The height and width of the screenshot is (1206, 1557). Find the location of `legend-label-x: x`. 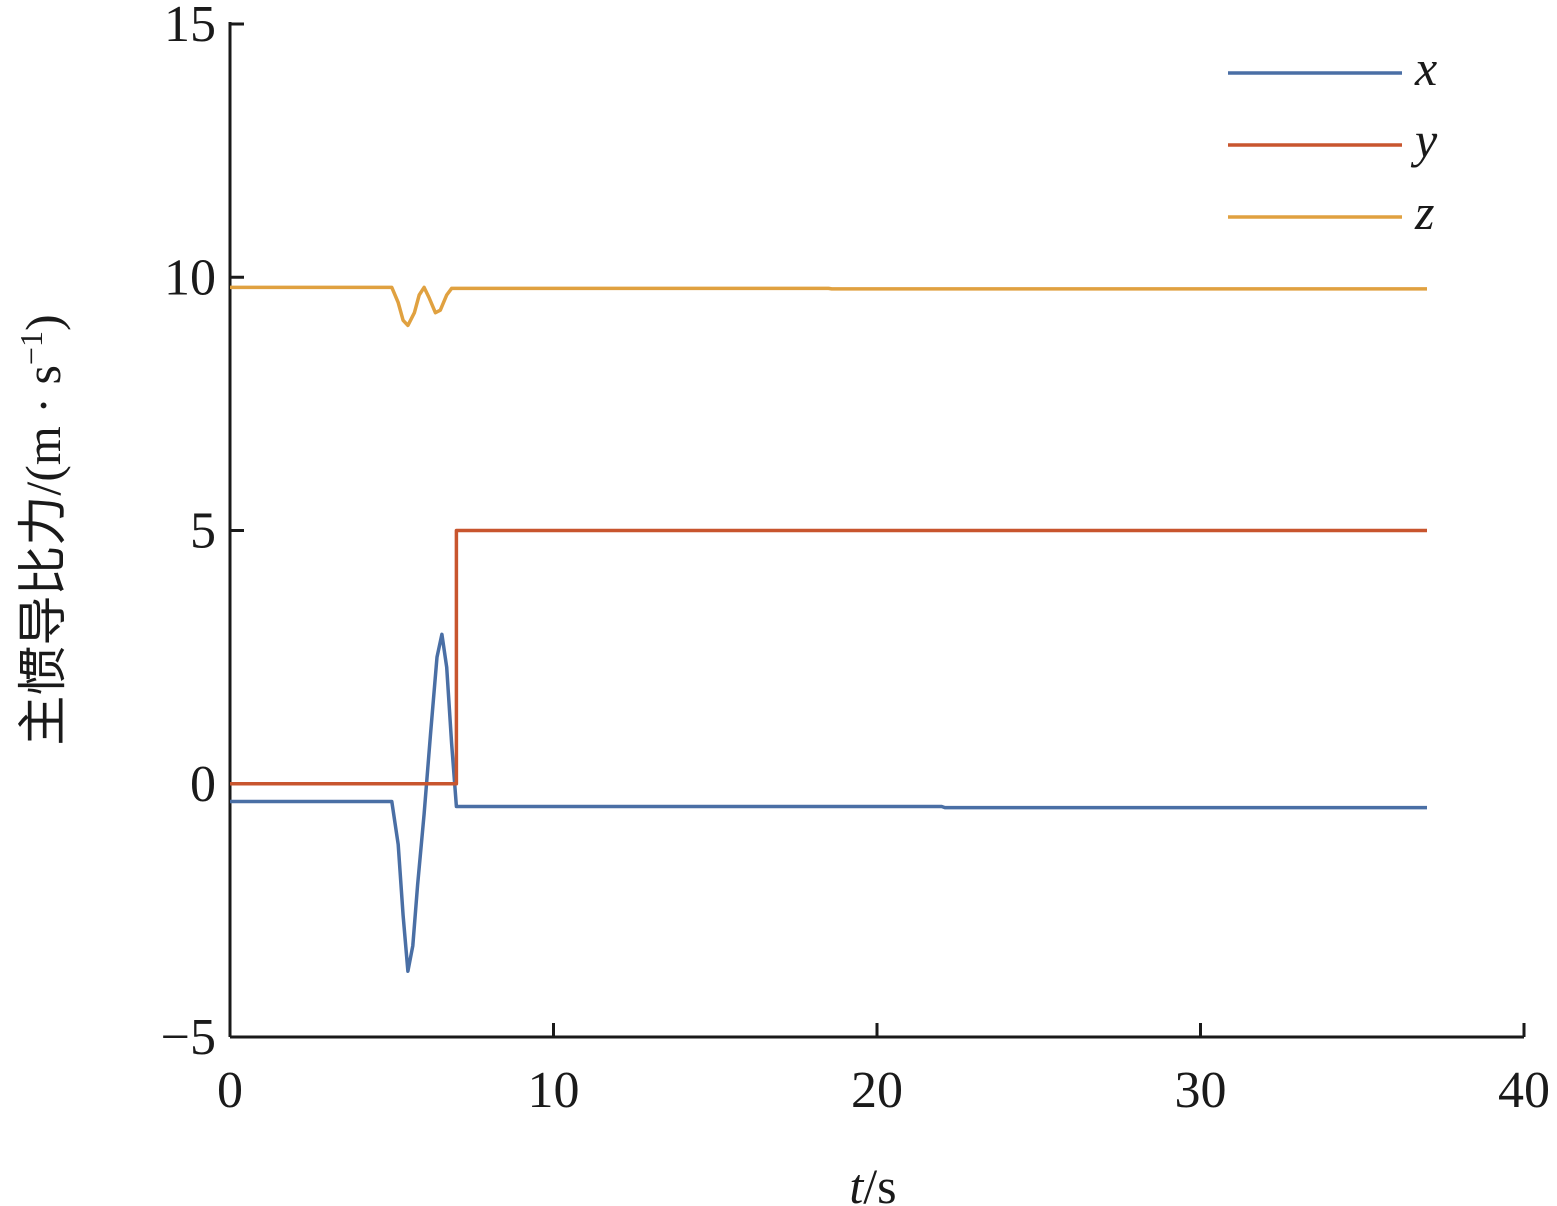

legend-label-x: x is located at coordinates (1425, 68).